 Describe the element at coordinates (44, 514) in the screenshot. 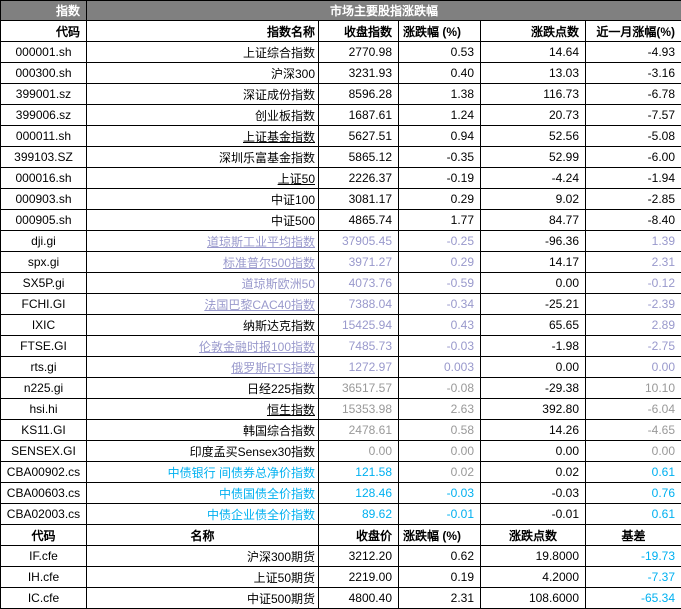

I see `code-cell: CBA02003.cs` at that location.